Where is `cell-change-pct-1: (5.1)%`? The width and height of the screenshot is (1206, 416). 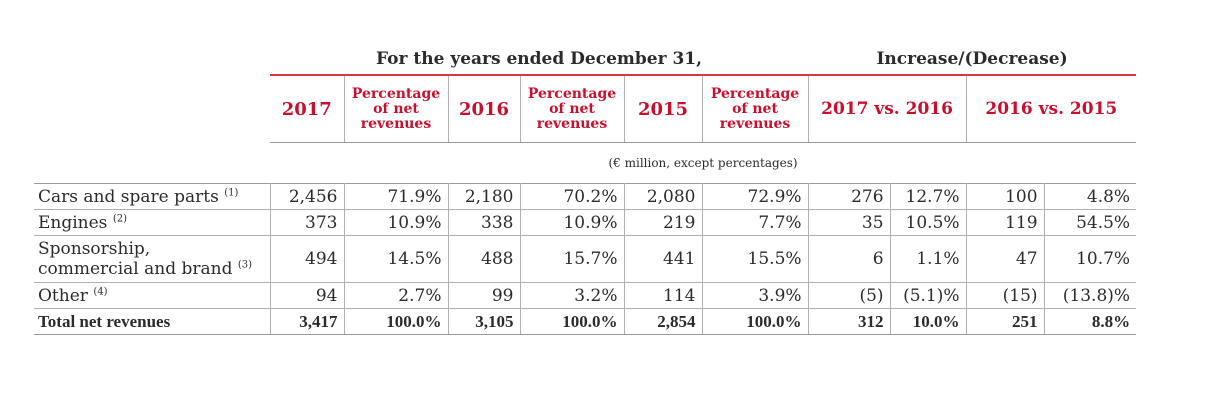 cell-change-pct-1: (5.1)% is located at coordinates (928, 295).